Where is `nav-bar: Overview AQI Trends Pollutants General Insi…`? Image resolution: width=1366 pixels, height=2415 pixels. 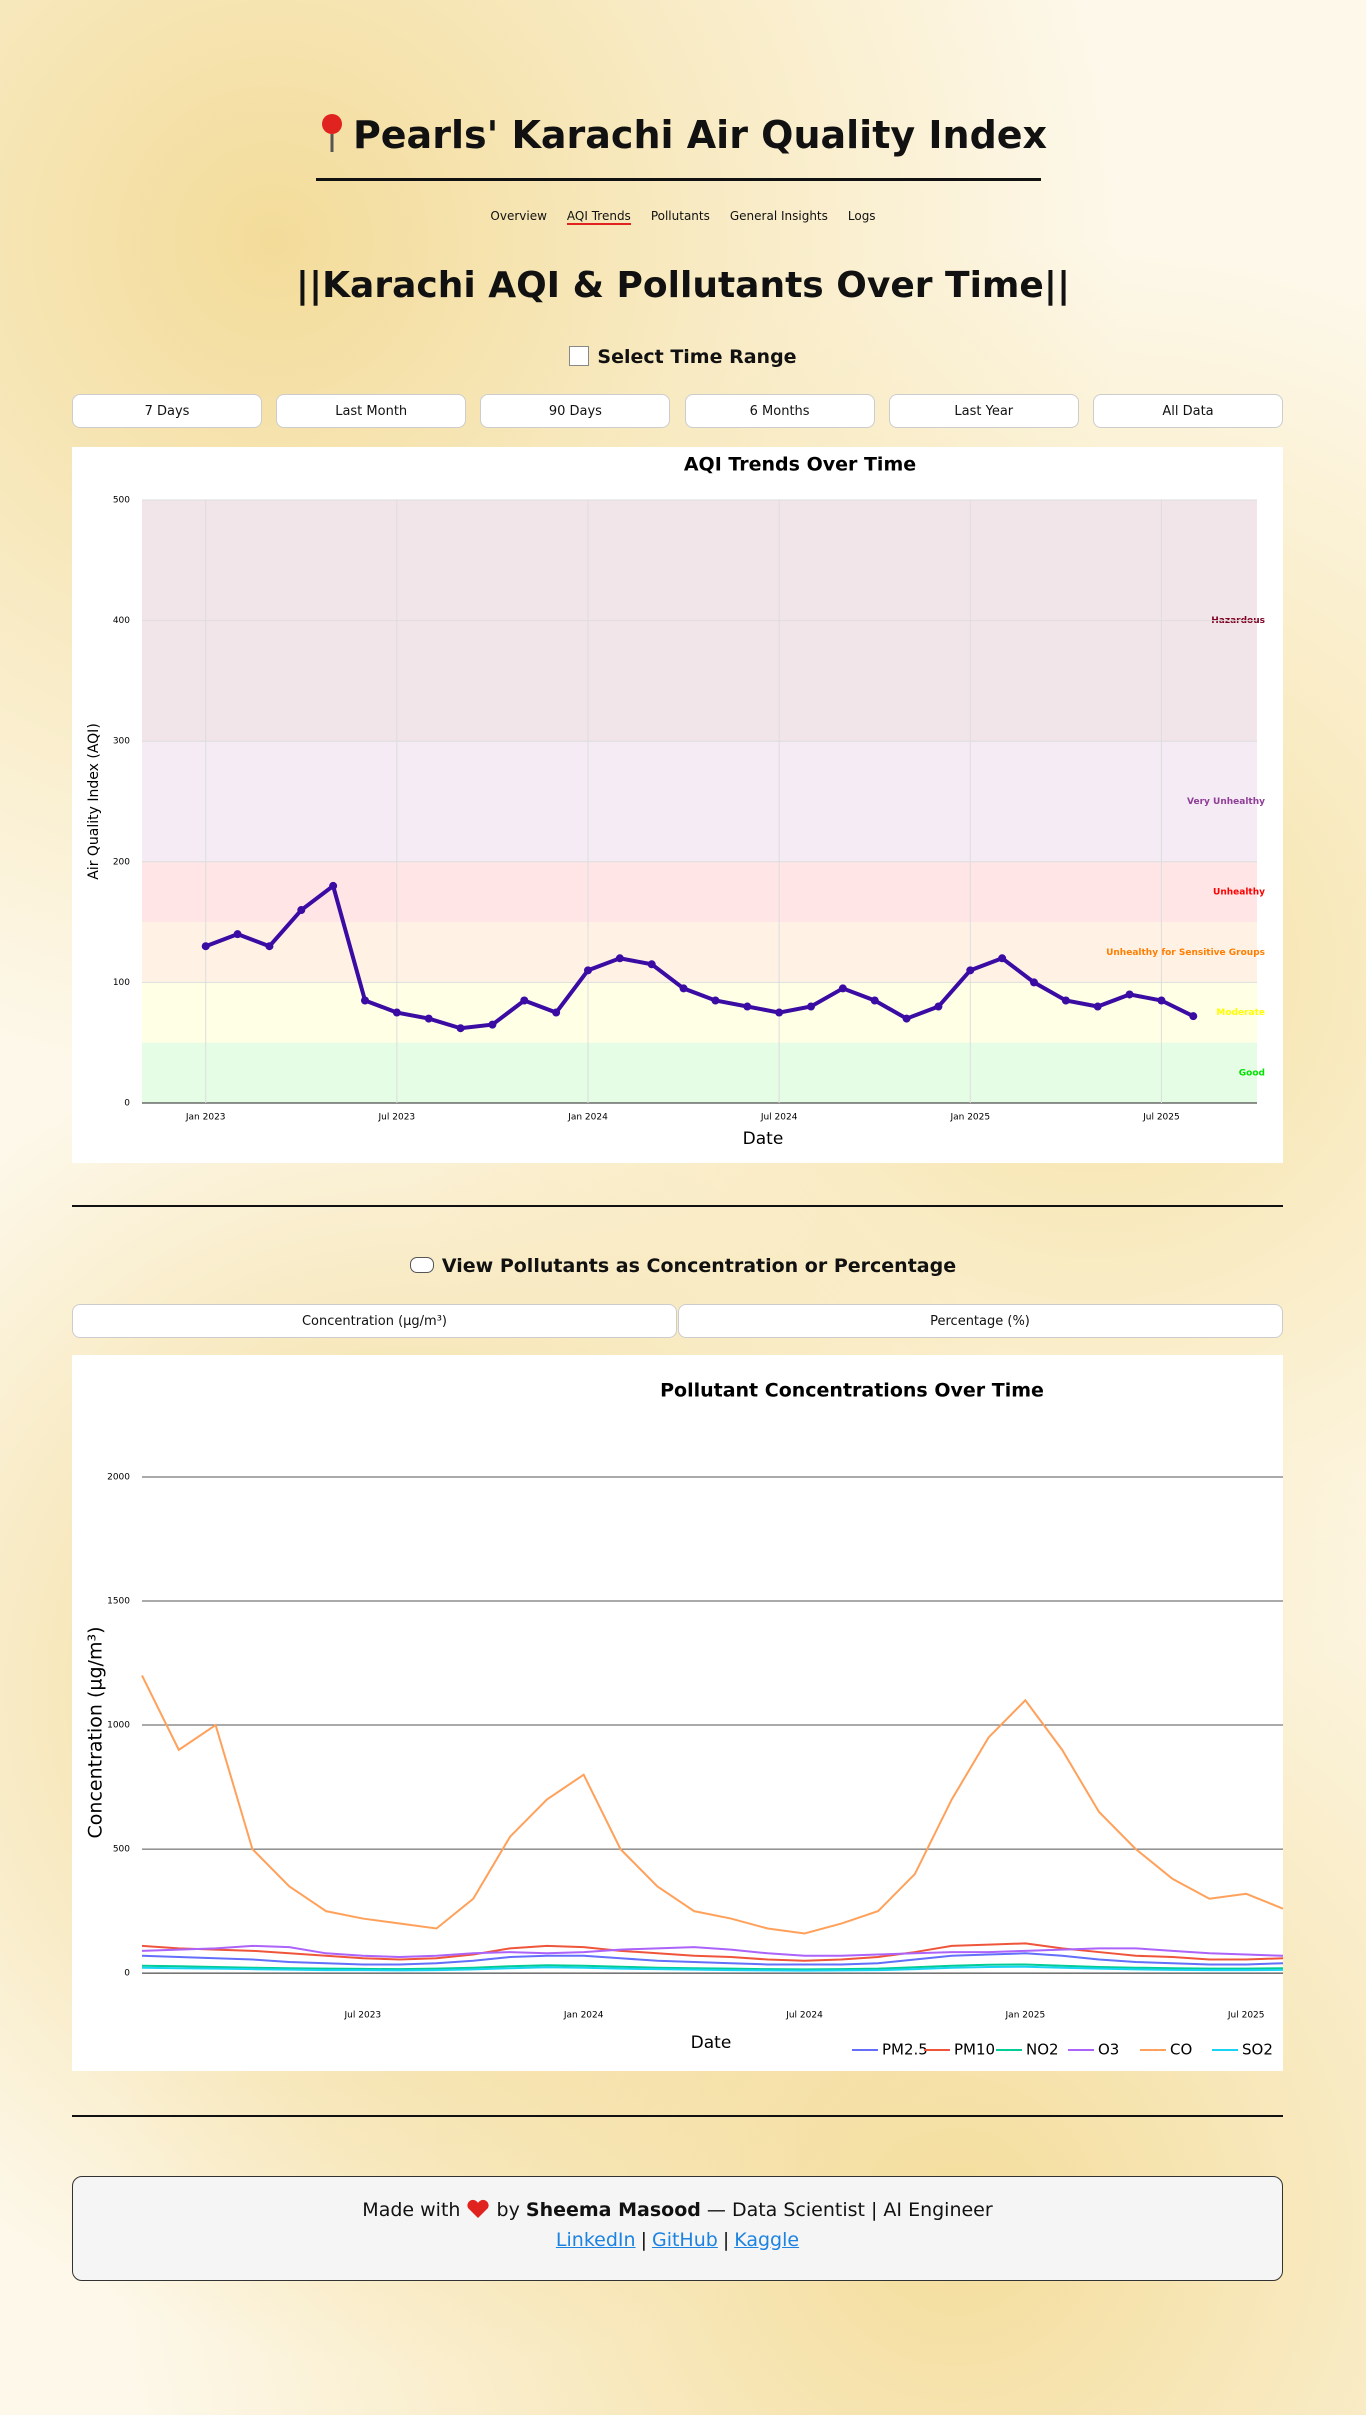 nav-bar: Overview AQI Trends Pollutants General Insi… is located at coordinates (683, 215).